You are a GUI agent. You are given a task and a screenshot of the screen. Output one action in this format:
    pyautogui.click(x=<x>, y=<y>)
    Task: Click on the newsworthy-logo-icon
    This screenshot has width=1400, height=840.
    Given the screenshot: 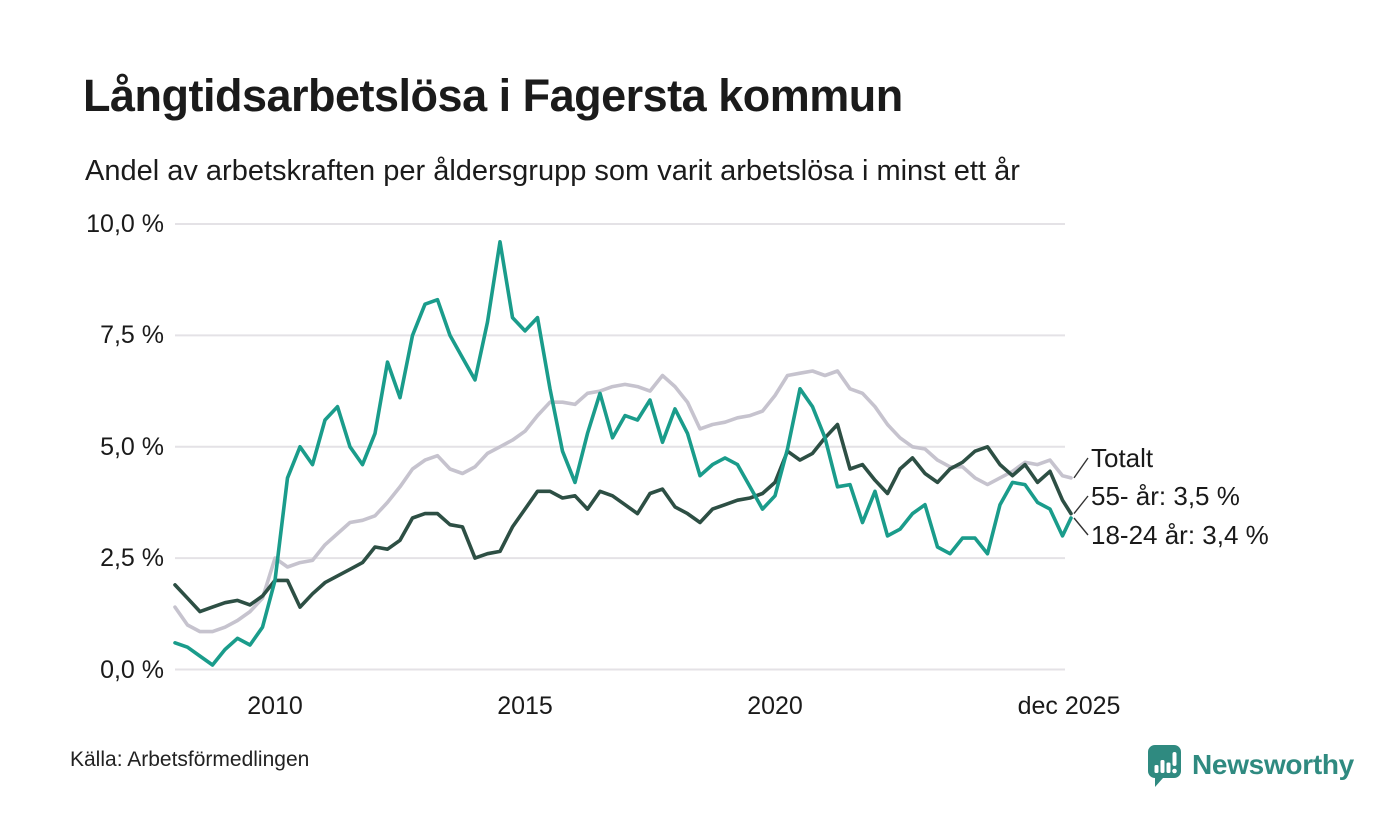 What is the action you would take?
    pyautogui.click(x=1164, y=766)
    